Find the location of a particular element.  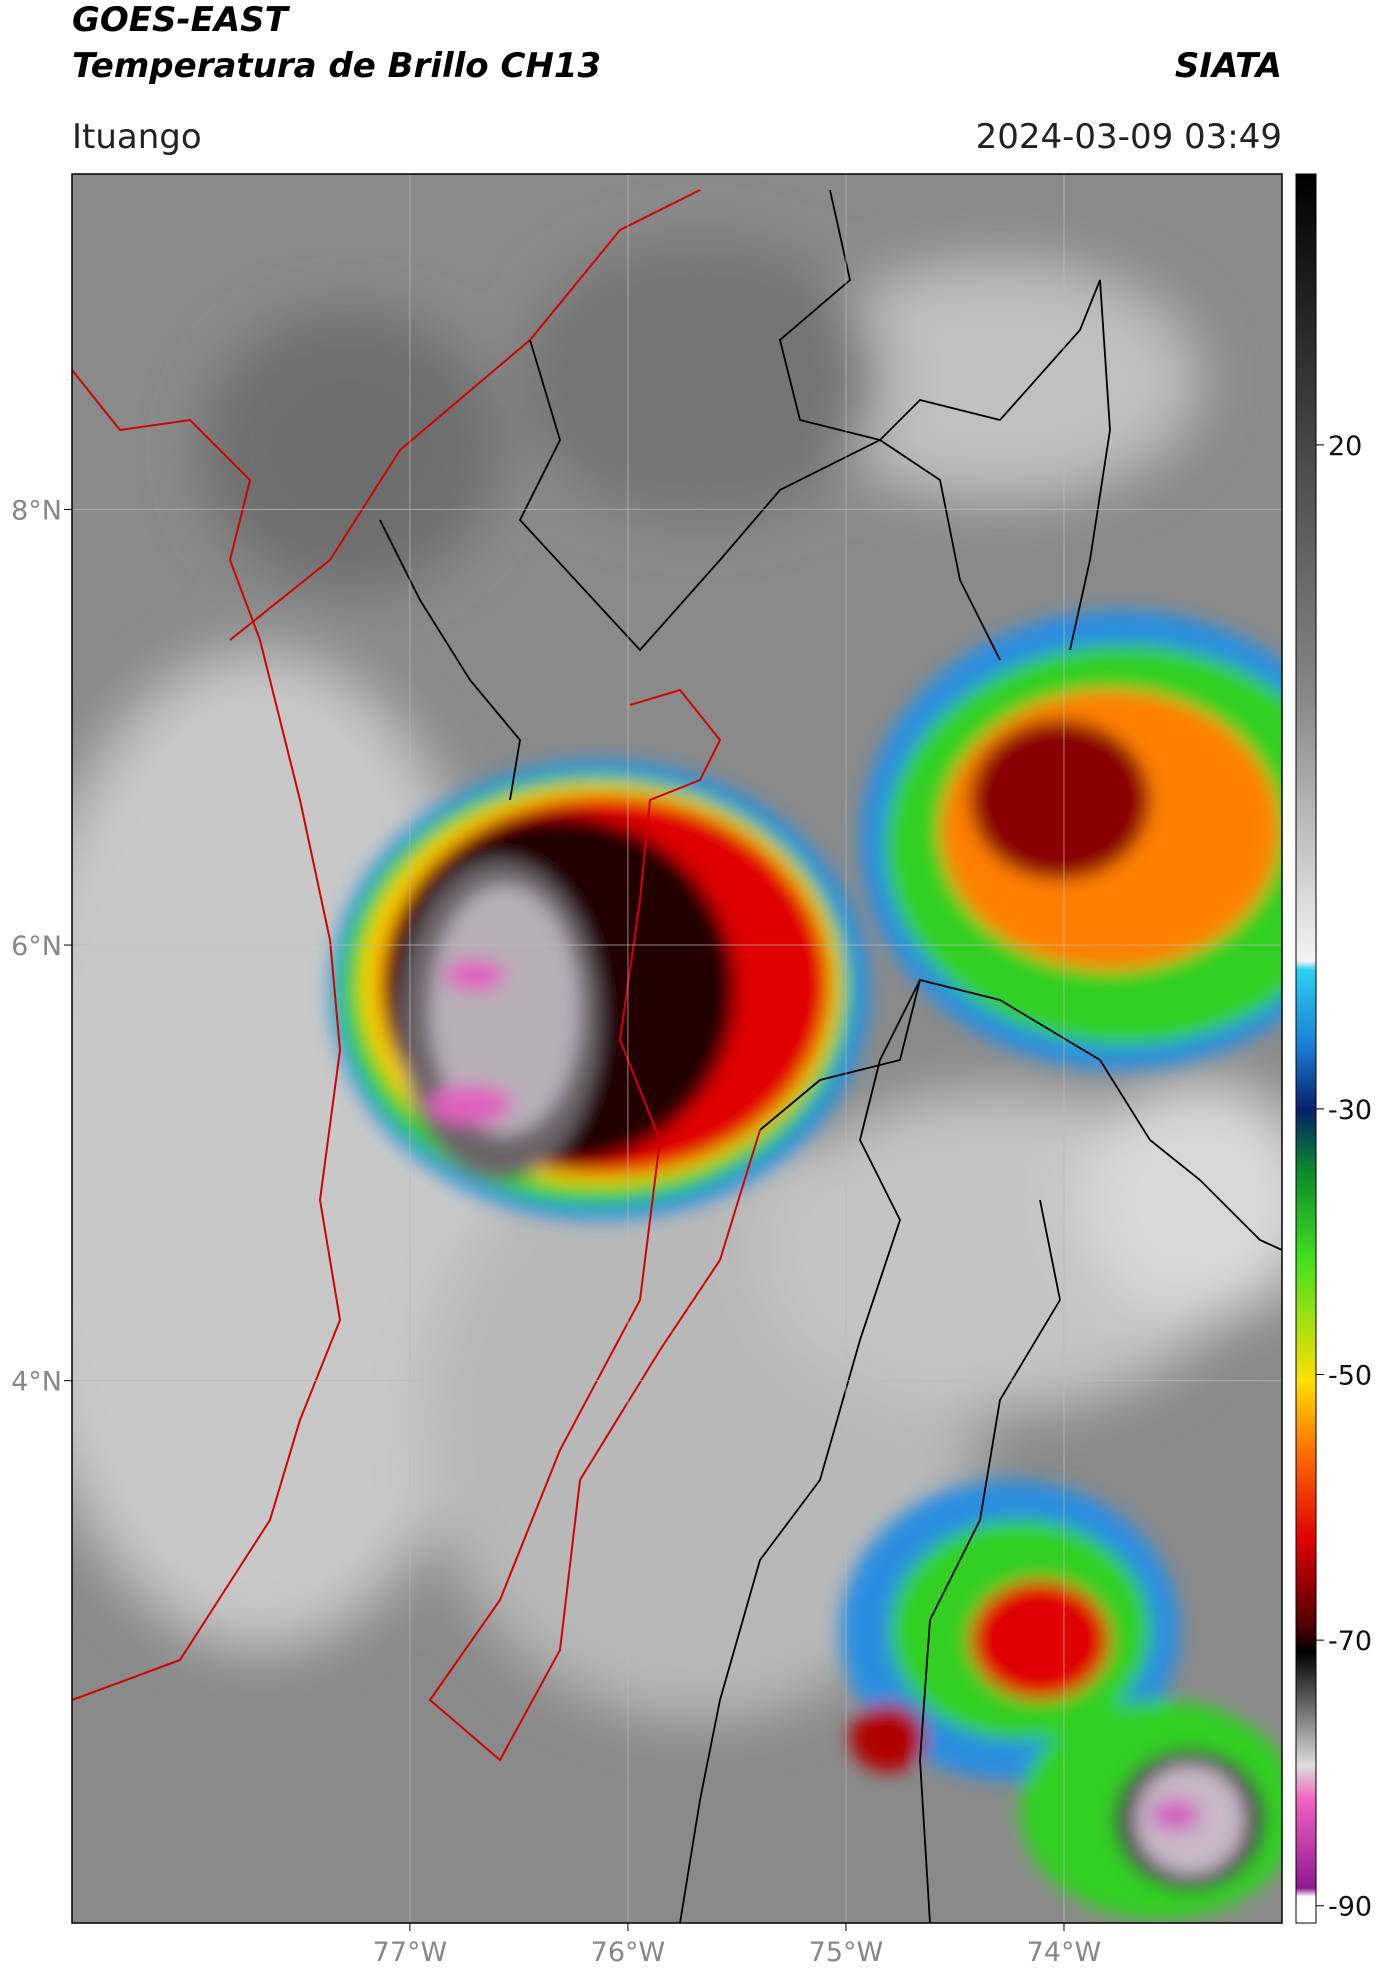

x-tick-label: 77°W is located at coordinates (410, 1952).